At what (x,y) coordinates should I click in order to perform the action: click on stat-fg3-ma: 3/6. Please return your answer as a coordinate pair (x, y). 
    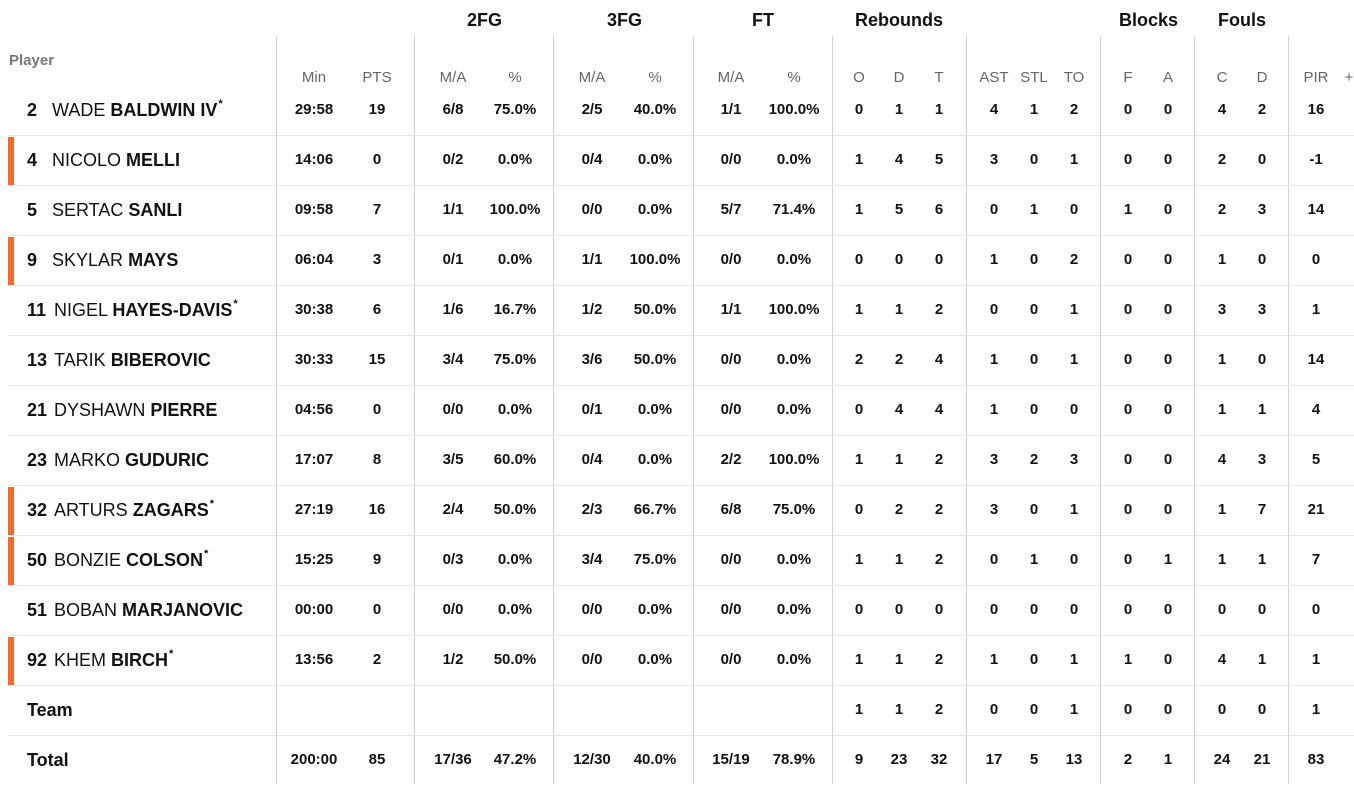
    Looking at the image, I should click on (592, 359).